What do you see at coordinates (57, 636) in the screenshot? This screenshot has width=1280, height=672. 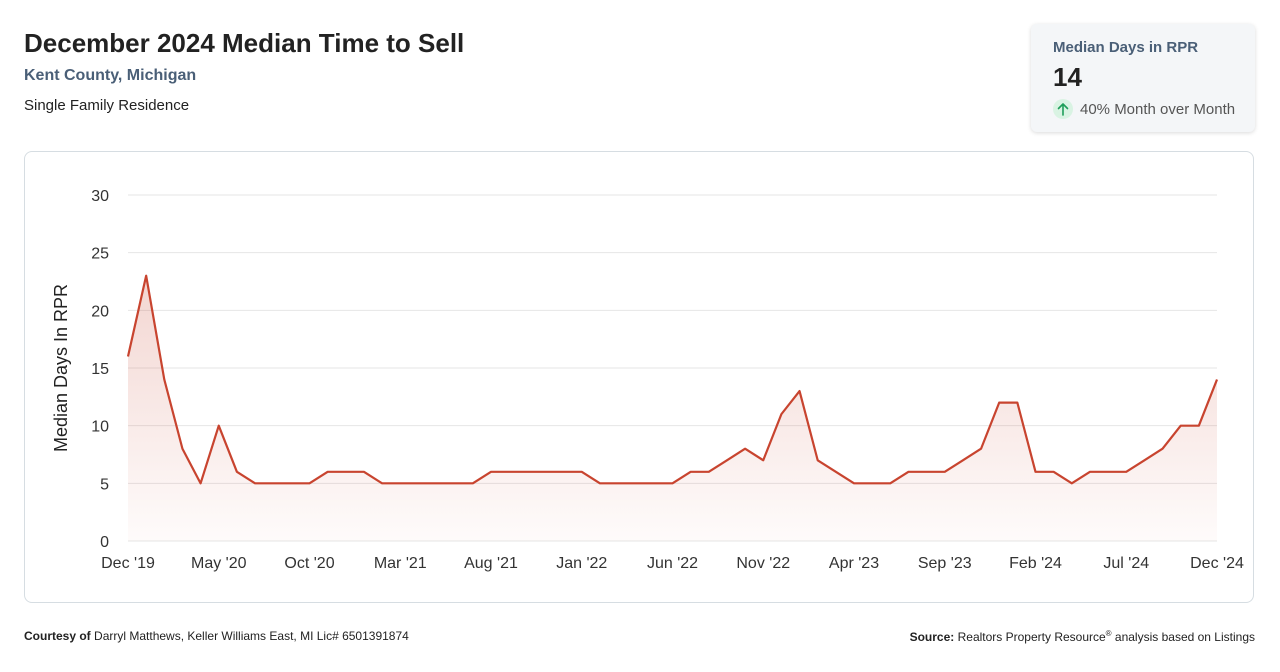 I see `courtesy-label: Courtesy of` at bounding box center [57, 636].